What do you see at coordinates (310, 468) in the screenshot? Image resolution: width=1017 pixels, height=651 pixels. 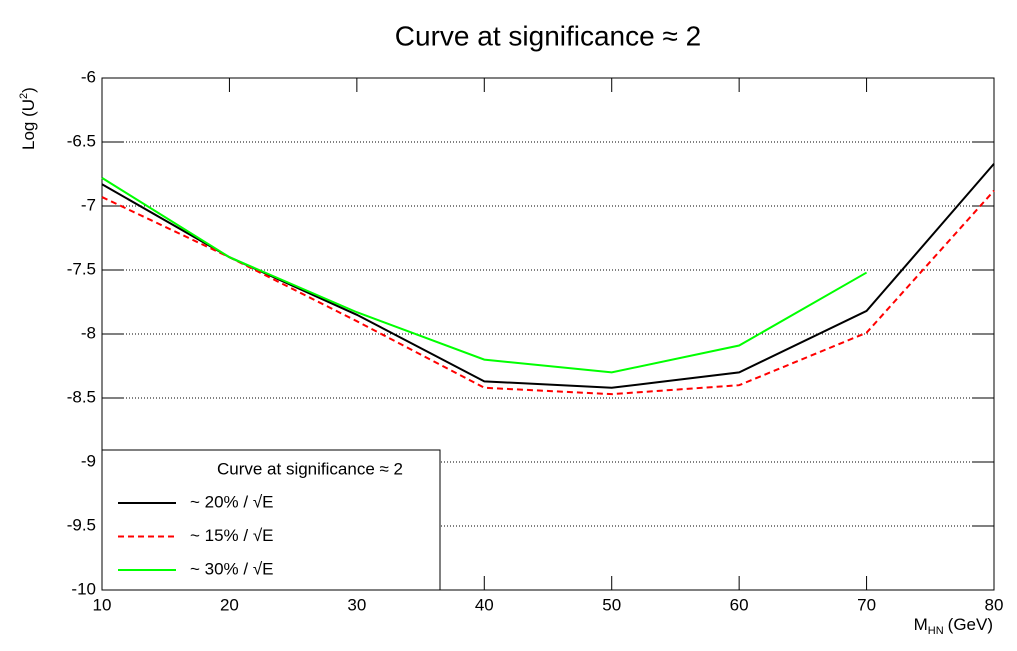 I see `legend-title: Curve at significance ≈ 2` at bounding box center [310, 468].